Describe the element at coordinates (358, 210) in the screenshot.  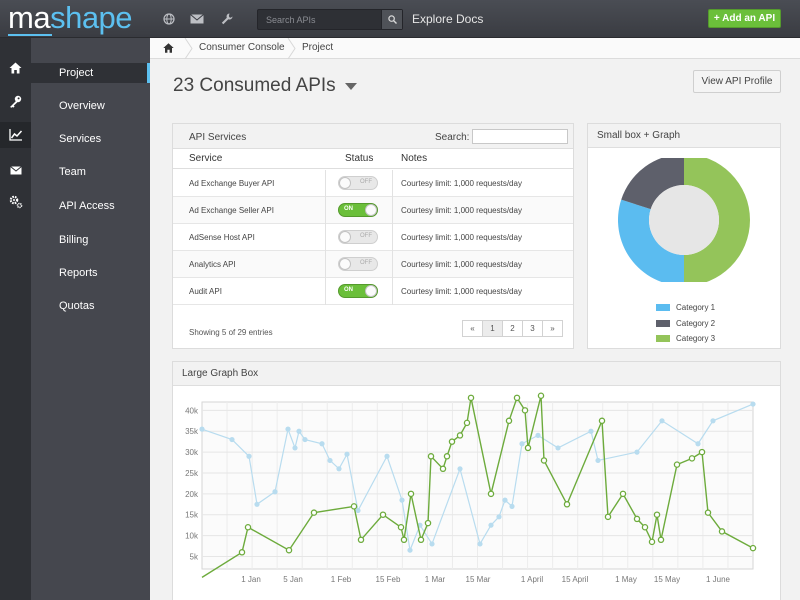
I see `status-toggle: ON` at that location.